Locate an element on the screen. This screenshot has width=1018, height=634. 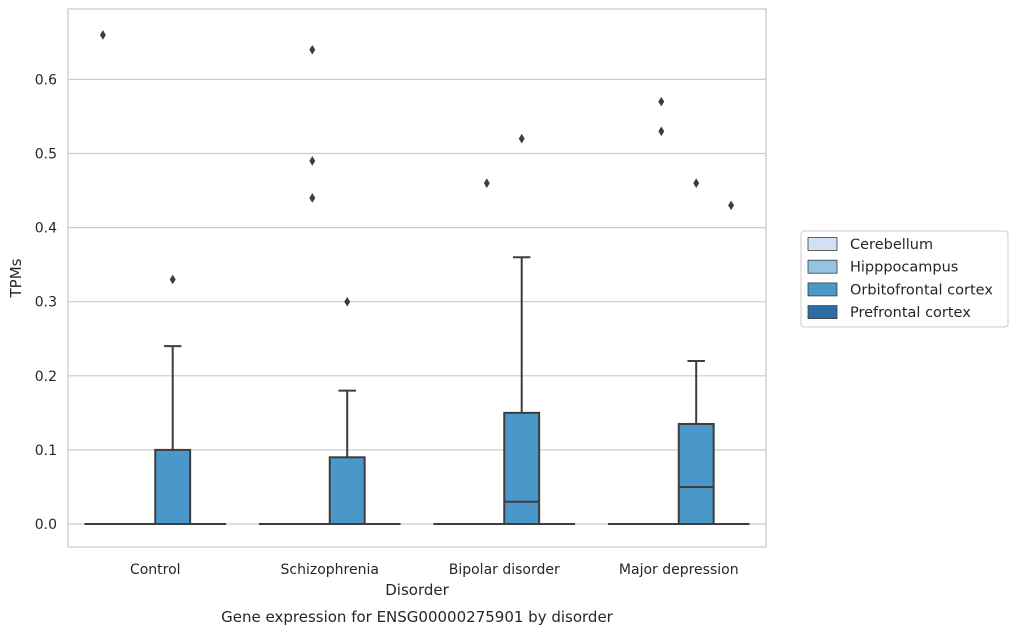
legend-frame is located at coordinates (904, 279).